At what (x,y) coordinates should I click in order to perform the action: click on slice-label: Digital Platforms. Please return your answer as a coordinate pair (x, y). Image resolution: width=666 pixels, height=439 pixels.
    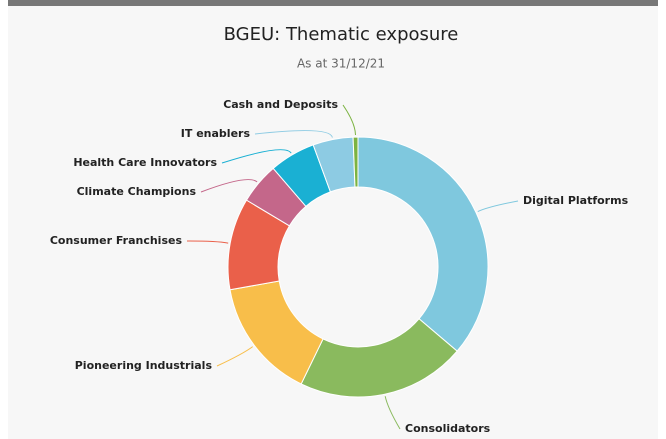
    Looking at the image, I should click on (576, 200).